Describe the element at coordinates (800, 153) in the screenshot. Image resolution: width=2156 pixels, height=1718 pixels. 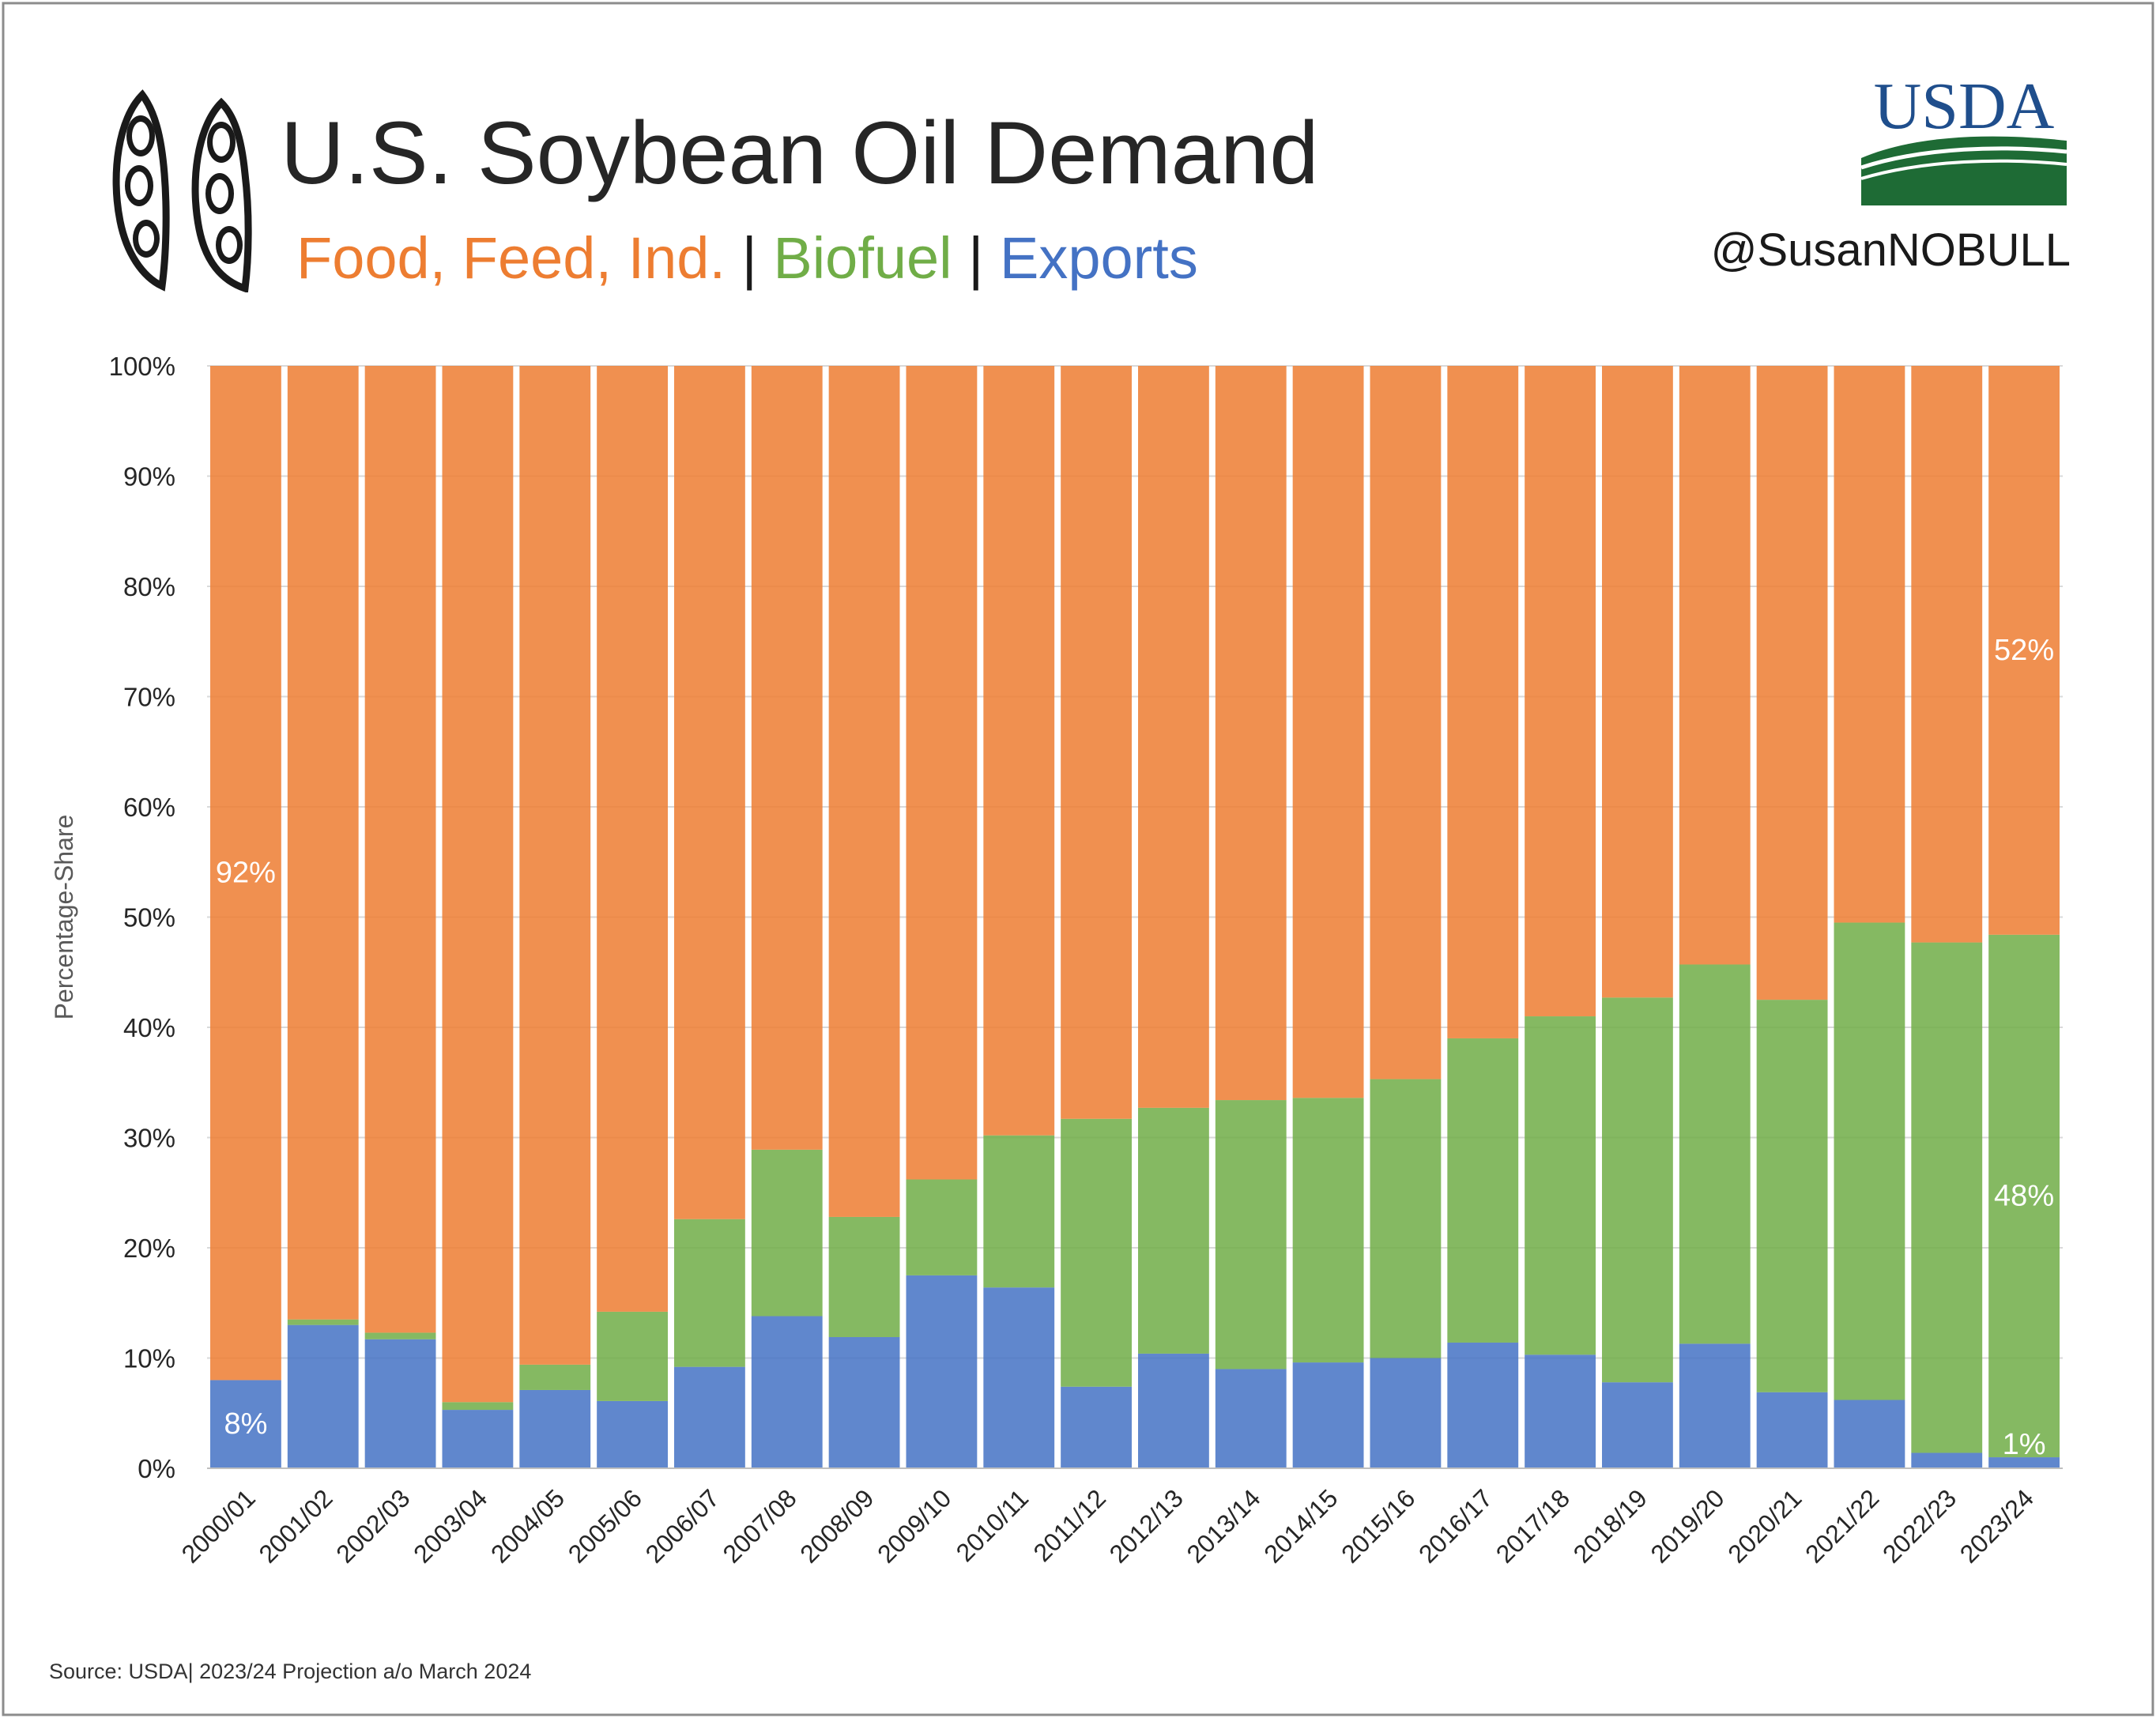
I see `chart-title: U.S. Soybean Oil Demand` at that location.